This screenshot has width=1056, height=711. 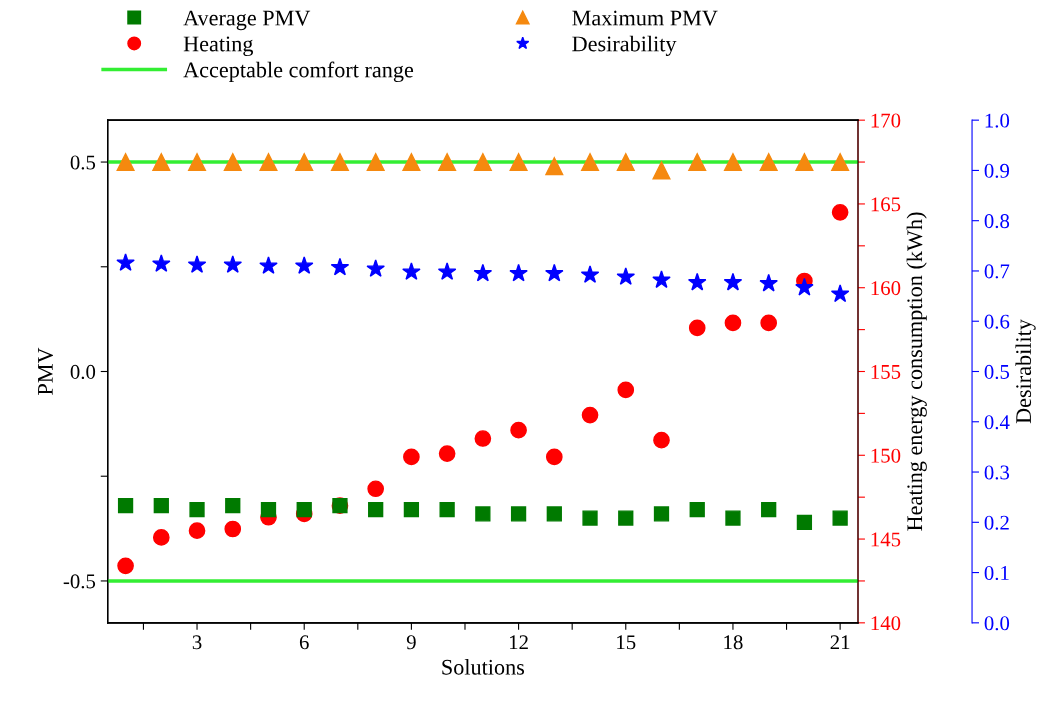 I want to click on y3-tick-label: 0.7, so click(x=997, y=271).